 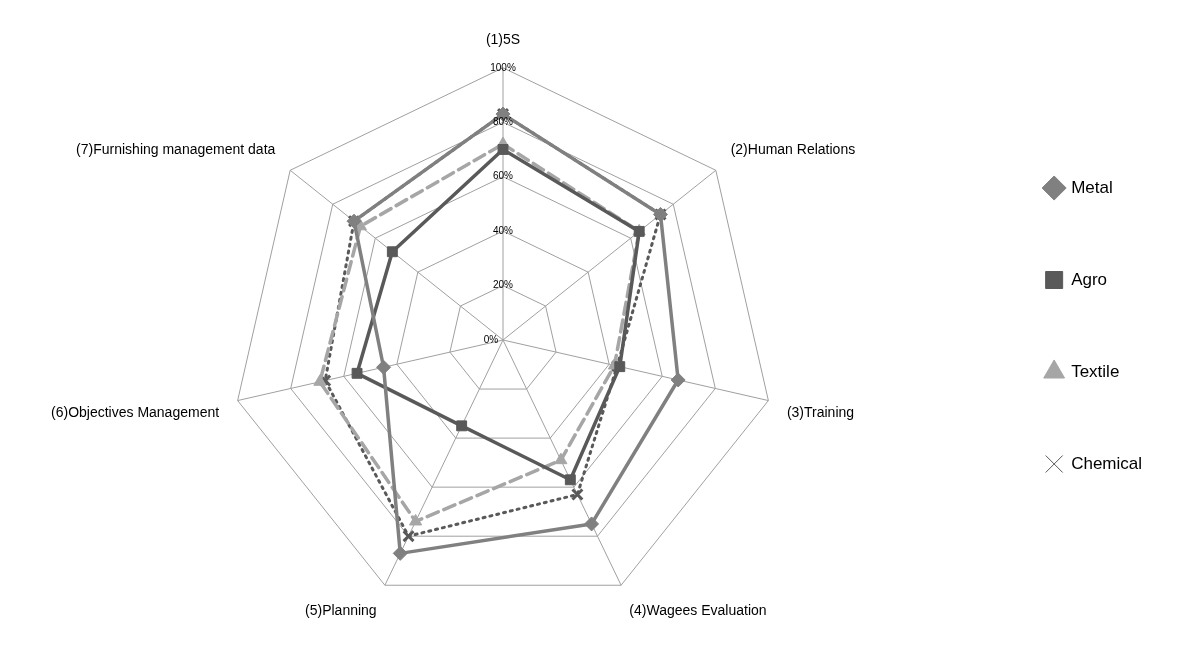 I want to click on legend-label: Chemical, so click(x=1106, y=463).